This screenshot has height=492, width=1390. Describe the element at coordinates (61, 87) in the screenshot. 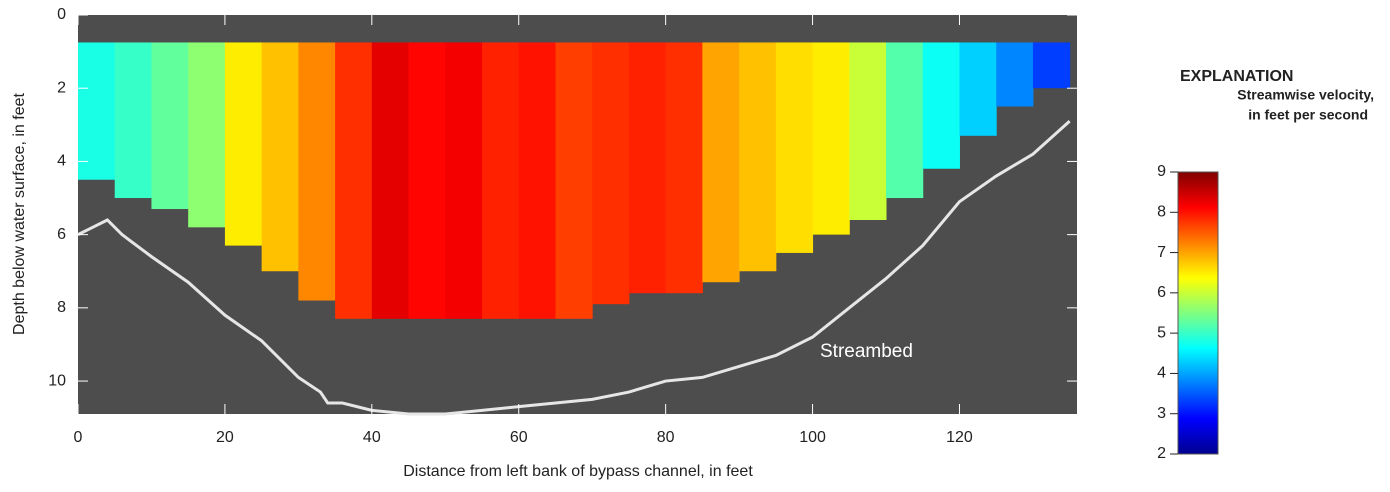

I see `y-tick-label: 2` at that location.